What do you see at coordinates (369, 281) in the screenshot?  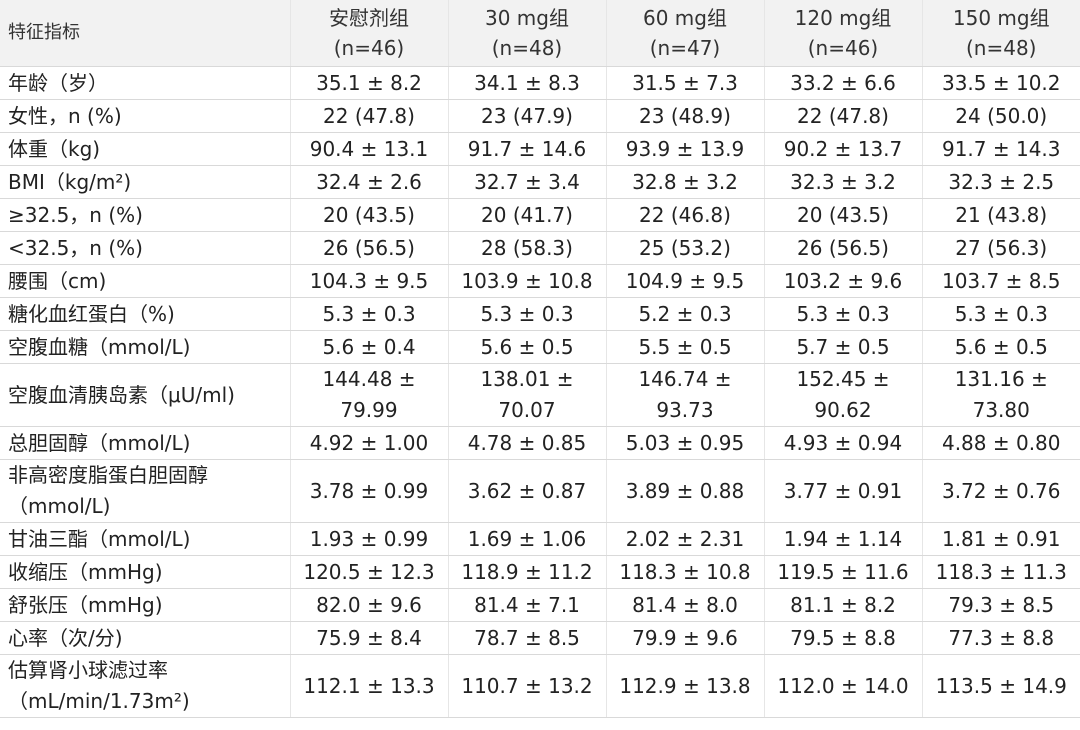 I see `value-cell: 104.3 ± 9.5` at bounding box center [369, 281].